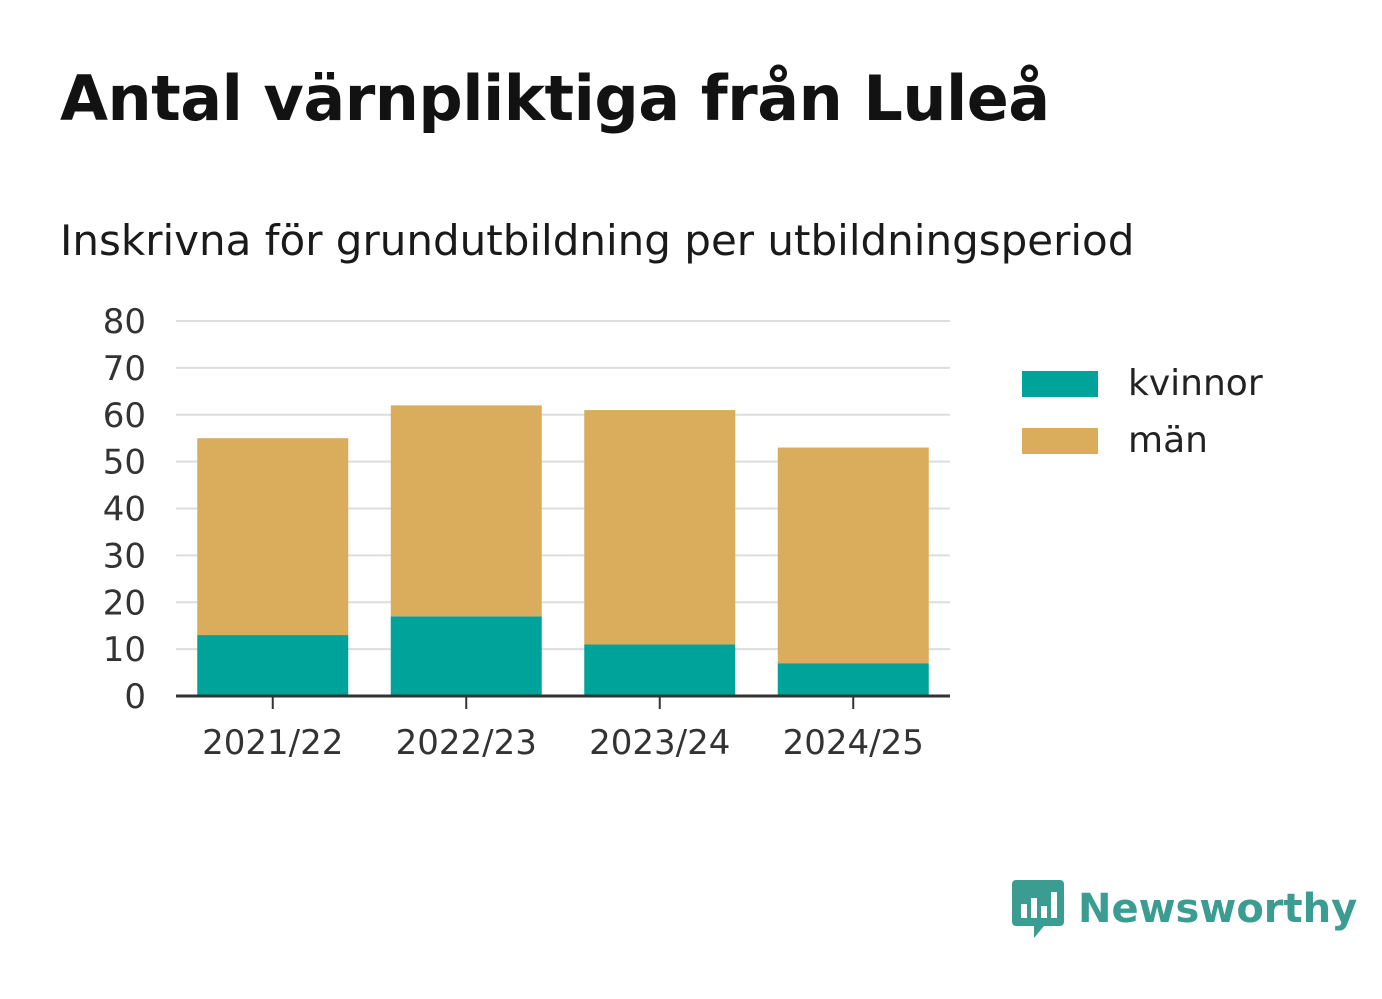  I want to click on y-tick-label: 40, so click(124, 510).